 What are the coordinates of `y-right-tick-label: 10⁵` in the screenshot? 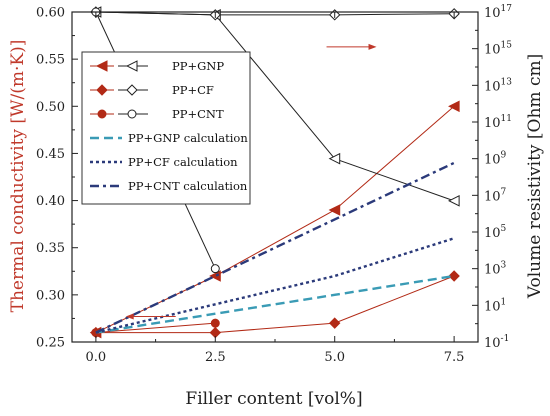 It's located at (495, 232).